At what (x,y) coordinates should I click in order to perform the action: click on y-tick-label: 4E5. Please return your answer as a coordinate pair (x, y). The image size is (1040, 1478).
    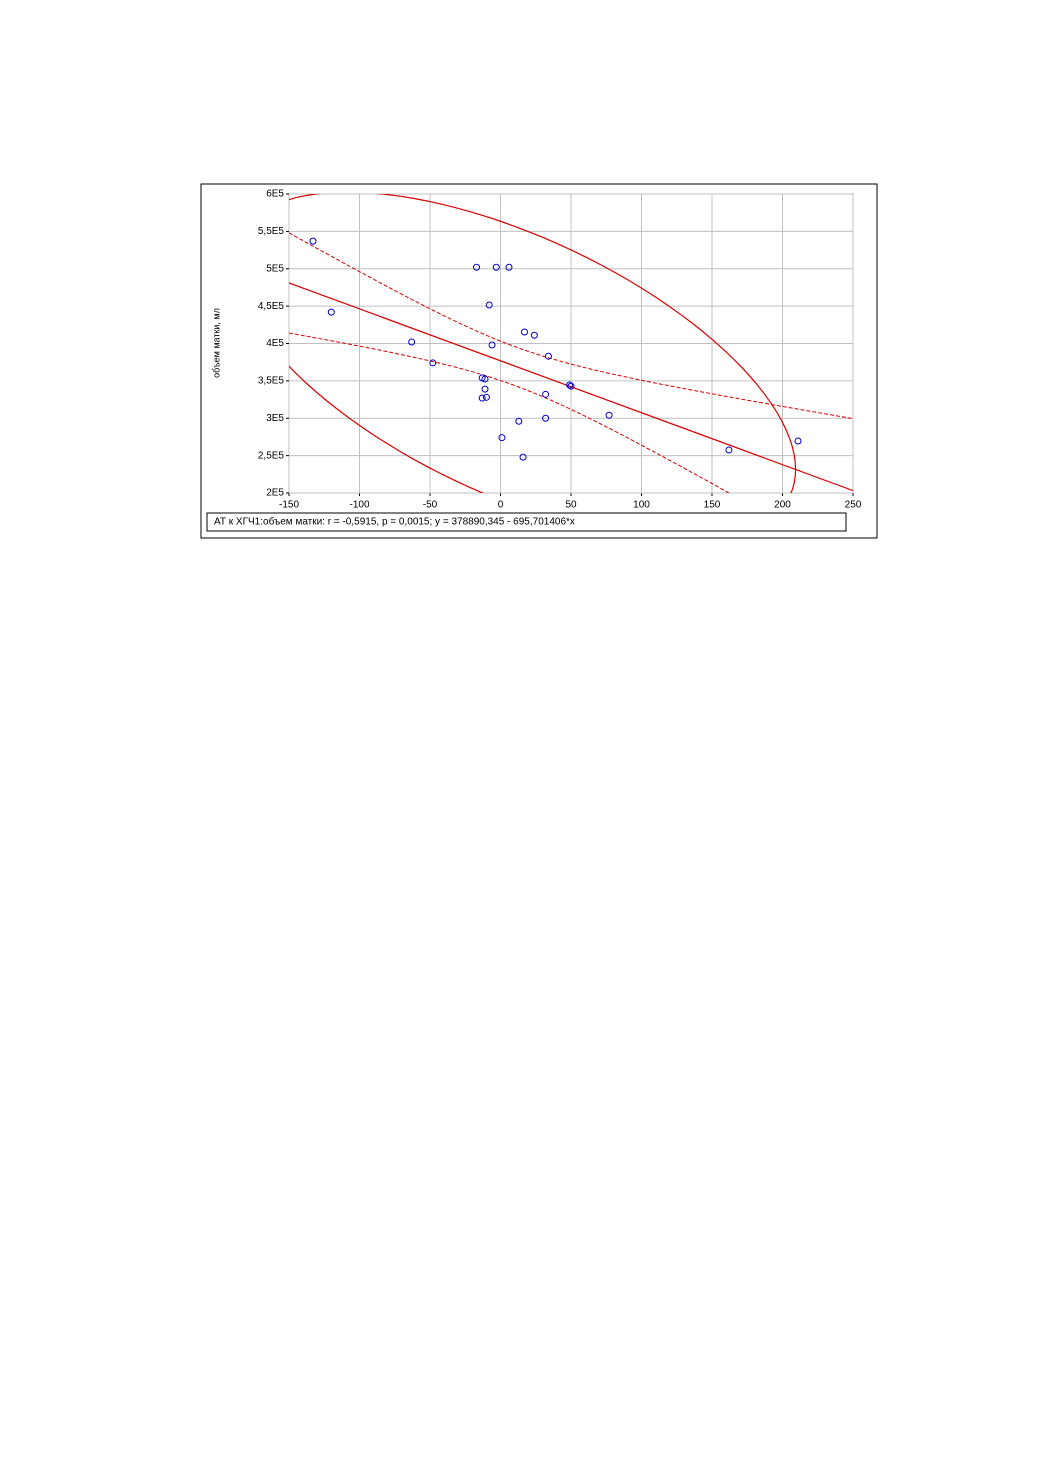
    Looking at the image, I should click on (275, 343).